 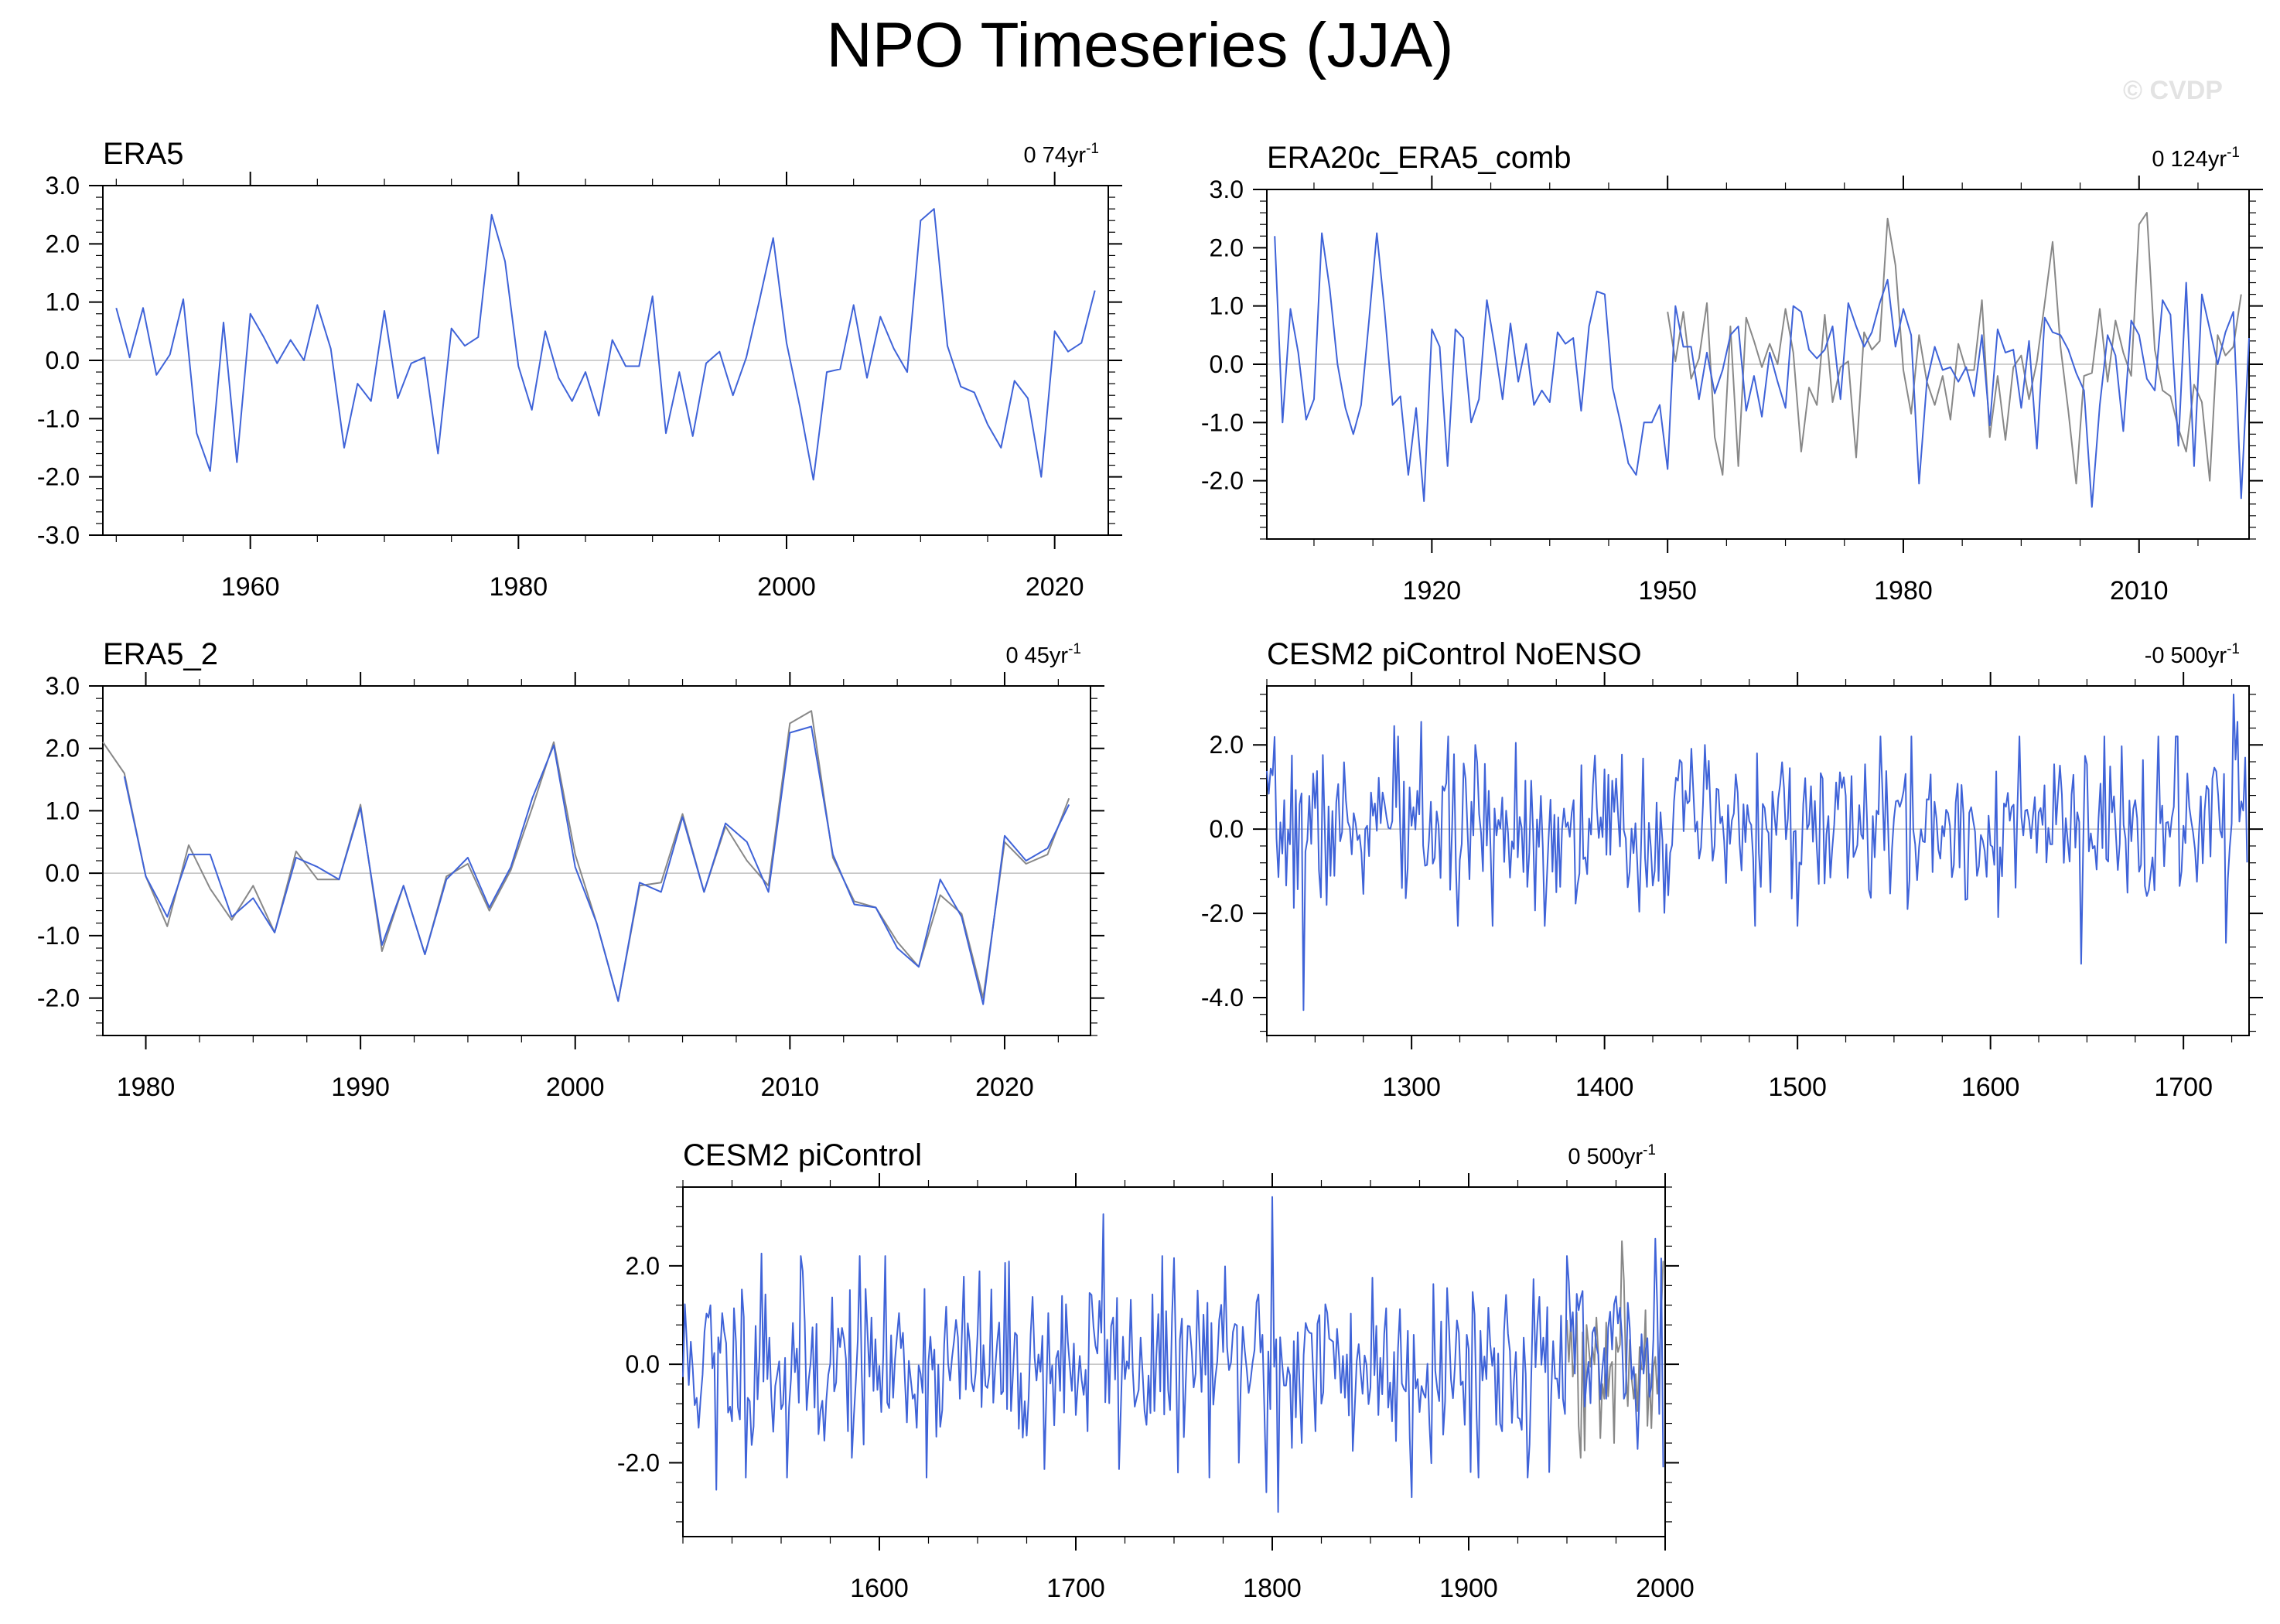 What do you see at coordinates (1222, 998) in the screenshot?
I see `y-tick-label: -4.0` at bounding box center [1222, 998].